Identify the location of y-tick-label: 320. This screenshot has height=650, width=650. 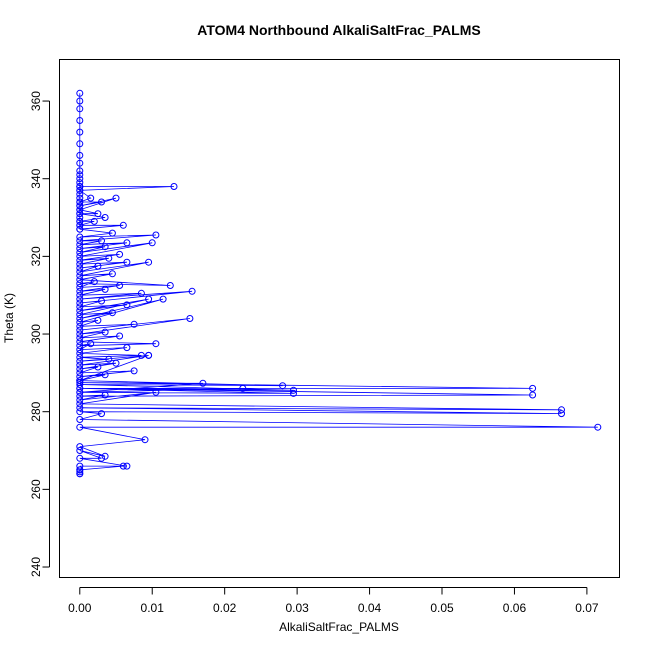
(36, 256).